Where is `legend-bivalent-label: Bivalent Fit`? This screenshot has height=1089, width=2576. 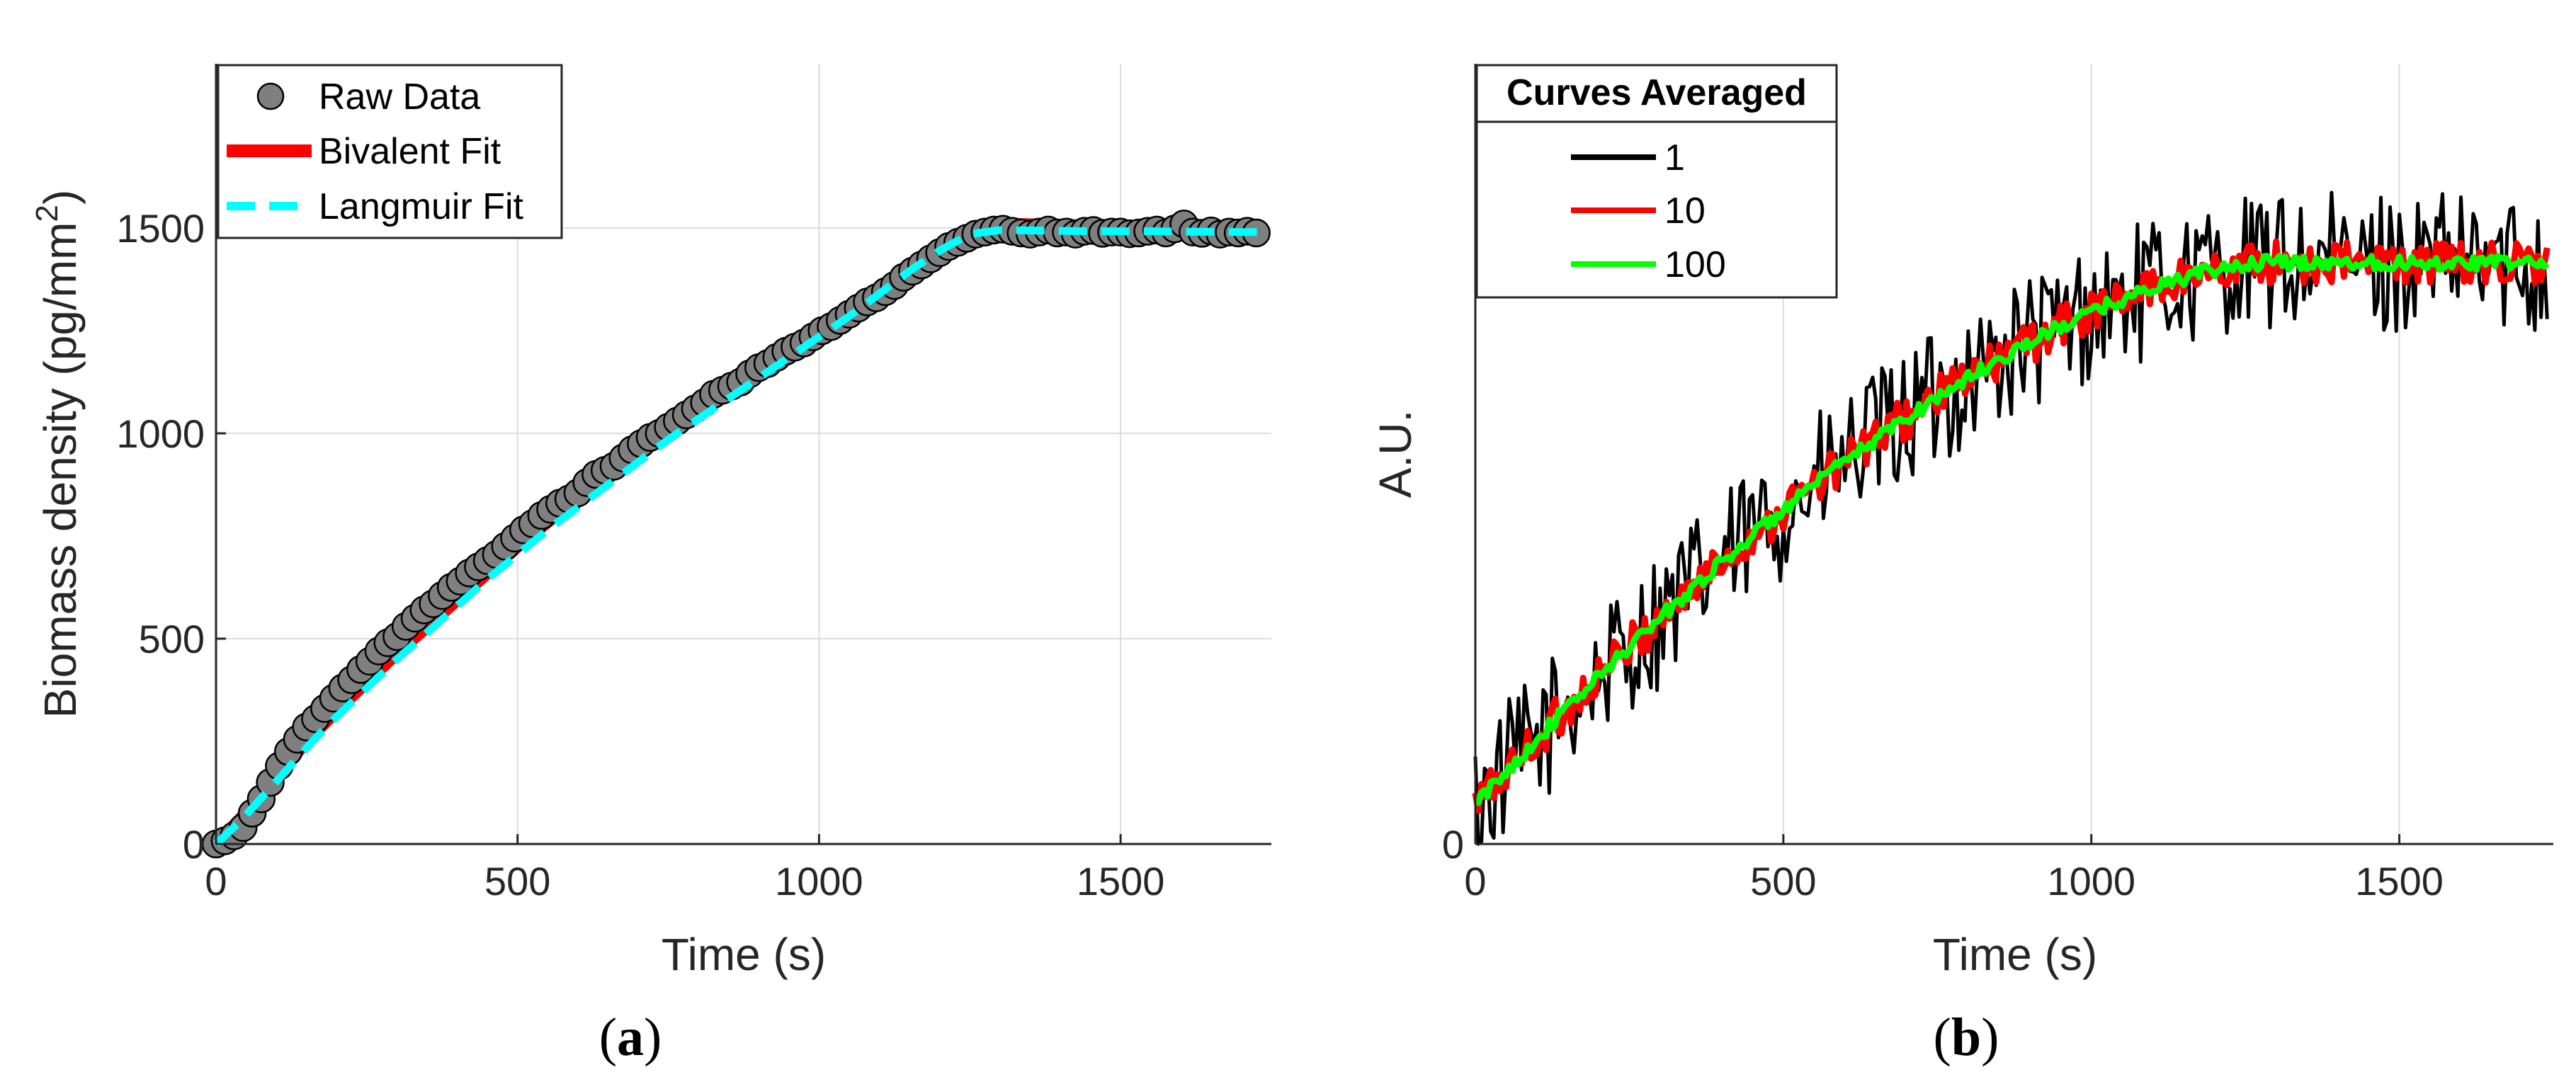
legend-bivalent-label: Bivalent Fit is located at coordinates (410, 151).